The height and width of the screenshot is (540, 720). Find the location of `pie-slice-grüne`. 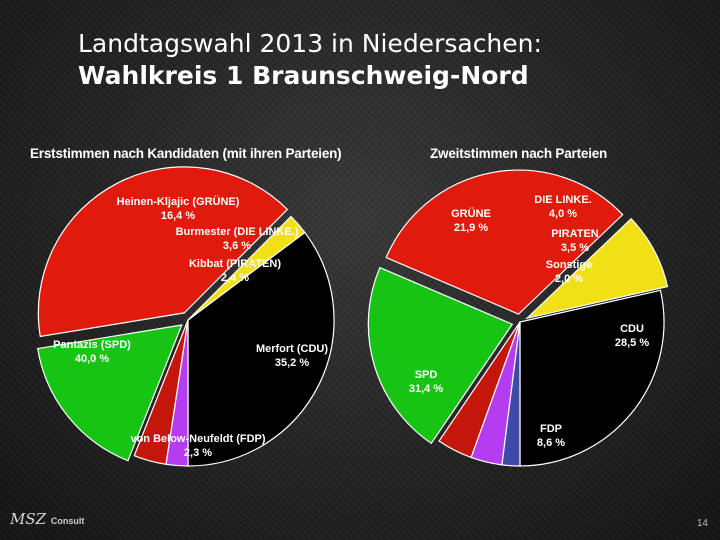

pie-slice-grüne is located at coordinates (440, 355).